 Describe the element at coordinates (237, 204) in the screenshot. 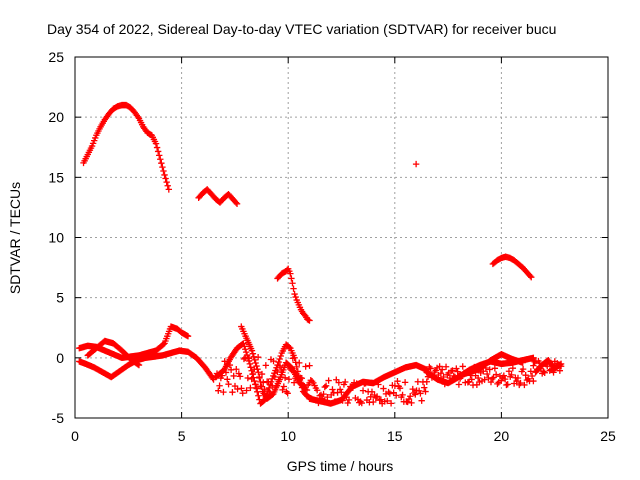

I see `mid-wave-point` at that location.